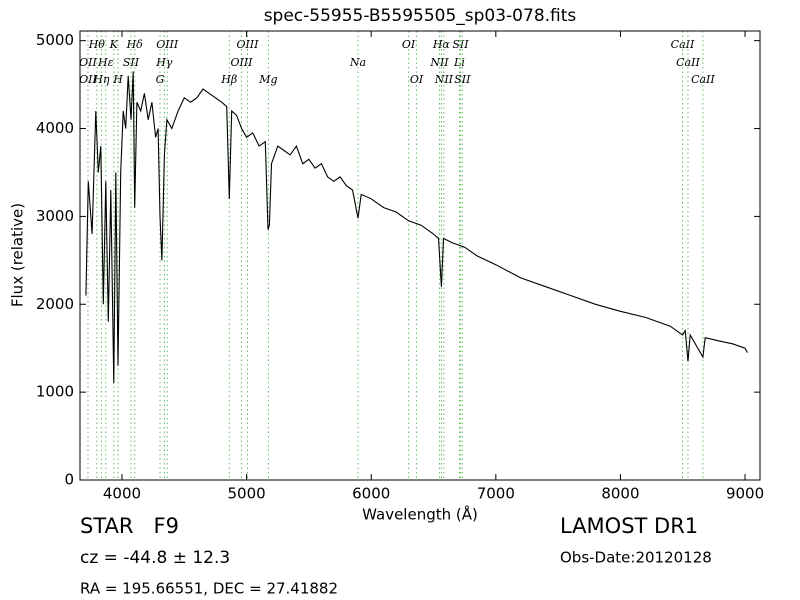 The height and width of the screenshot is (600, 800). What do you see at coordinates (371, 494) in the screenshot?
I see `x-tick-label: 6000` at bounding box center [371, 494].